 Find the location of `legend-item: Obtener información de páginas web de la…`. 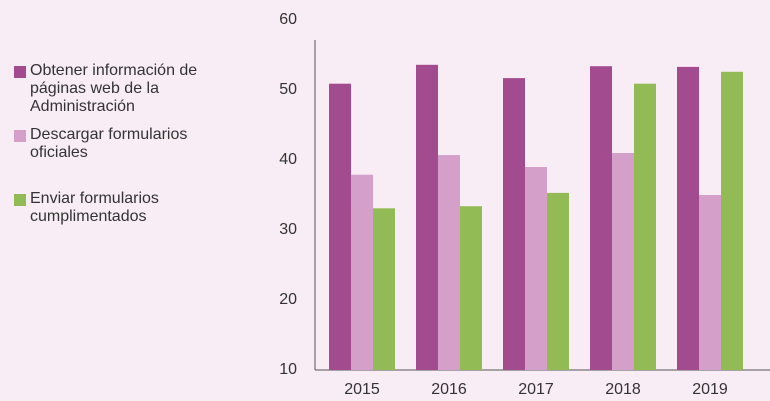

legend-item: Obtener información de páginas web de la… is located at coordinates (129, 89).